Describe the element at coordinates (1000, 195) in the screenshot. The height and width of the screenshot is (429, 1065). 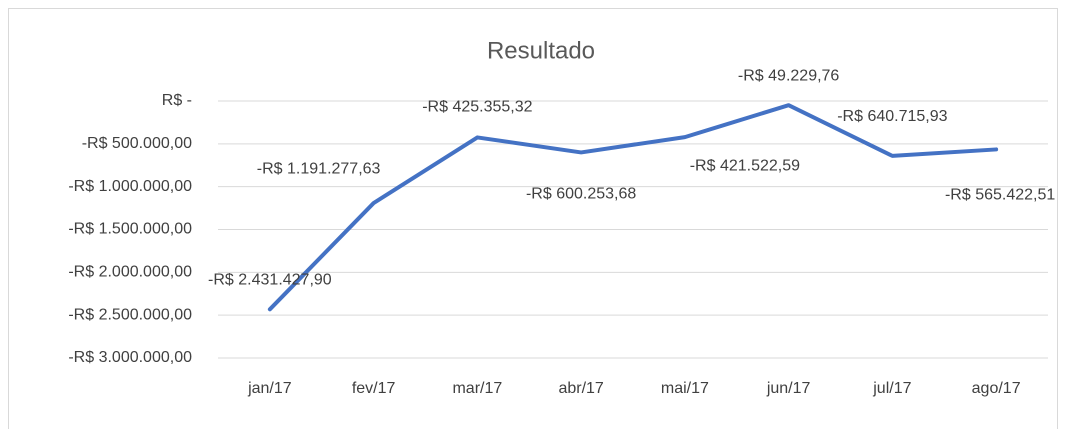
I see `data-label: -R$ 565.422,51` at that location.